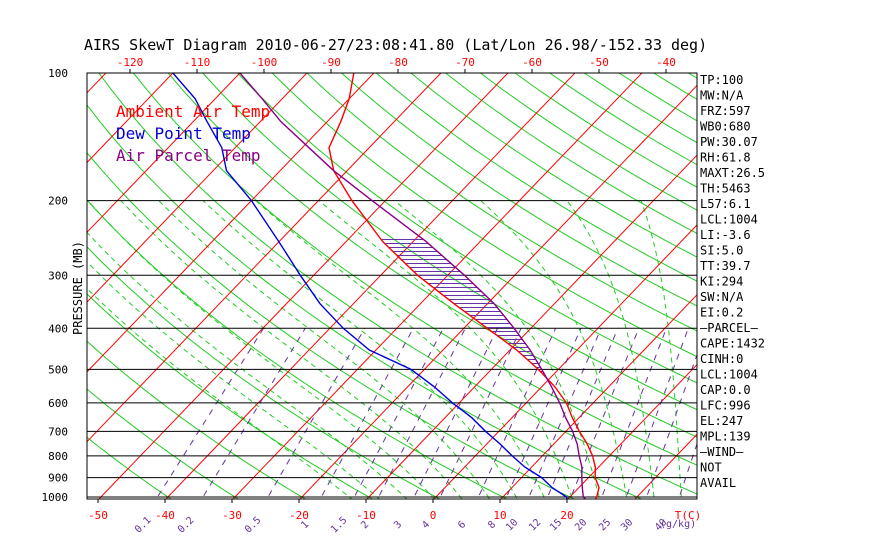 The height and width of the screenshot is (560, 870). I want to click on index-entry: CAP:0.0, so click(725, 390).